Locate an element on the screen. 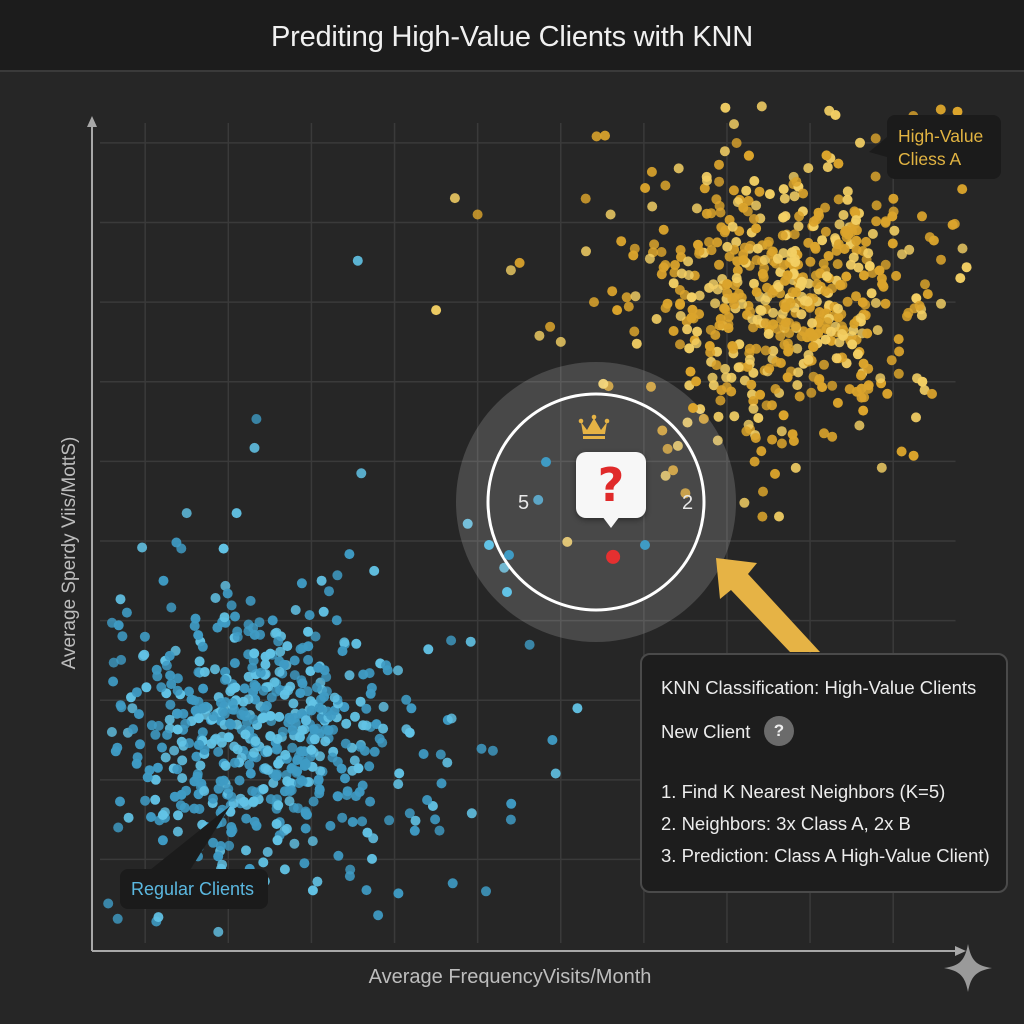 This screenshot has width=1024, height=1024. new-client-label: New Client is located at coordinates (706, 731).